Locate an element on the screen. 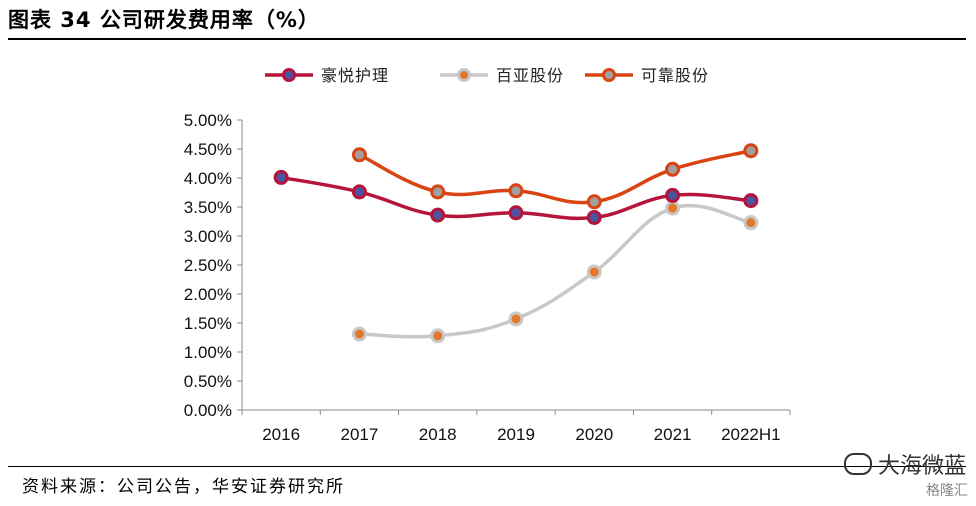 The height and width of the screenshot is (506, 976). y-tick-label: 2.00% is located at coordinates (208, 294).